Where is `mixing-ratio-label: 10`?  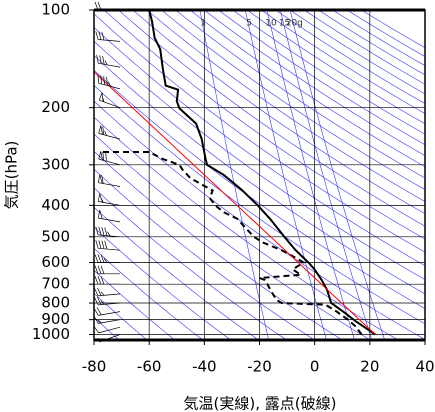
mixing-ratio-label: 10 is located at coordinates (271, 24).